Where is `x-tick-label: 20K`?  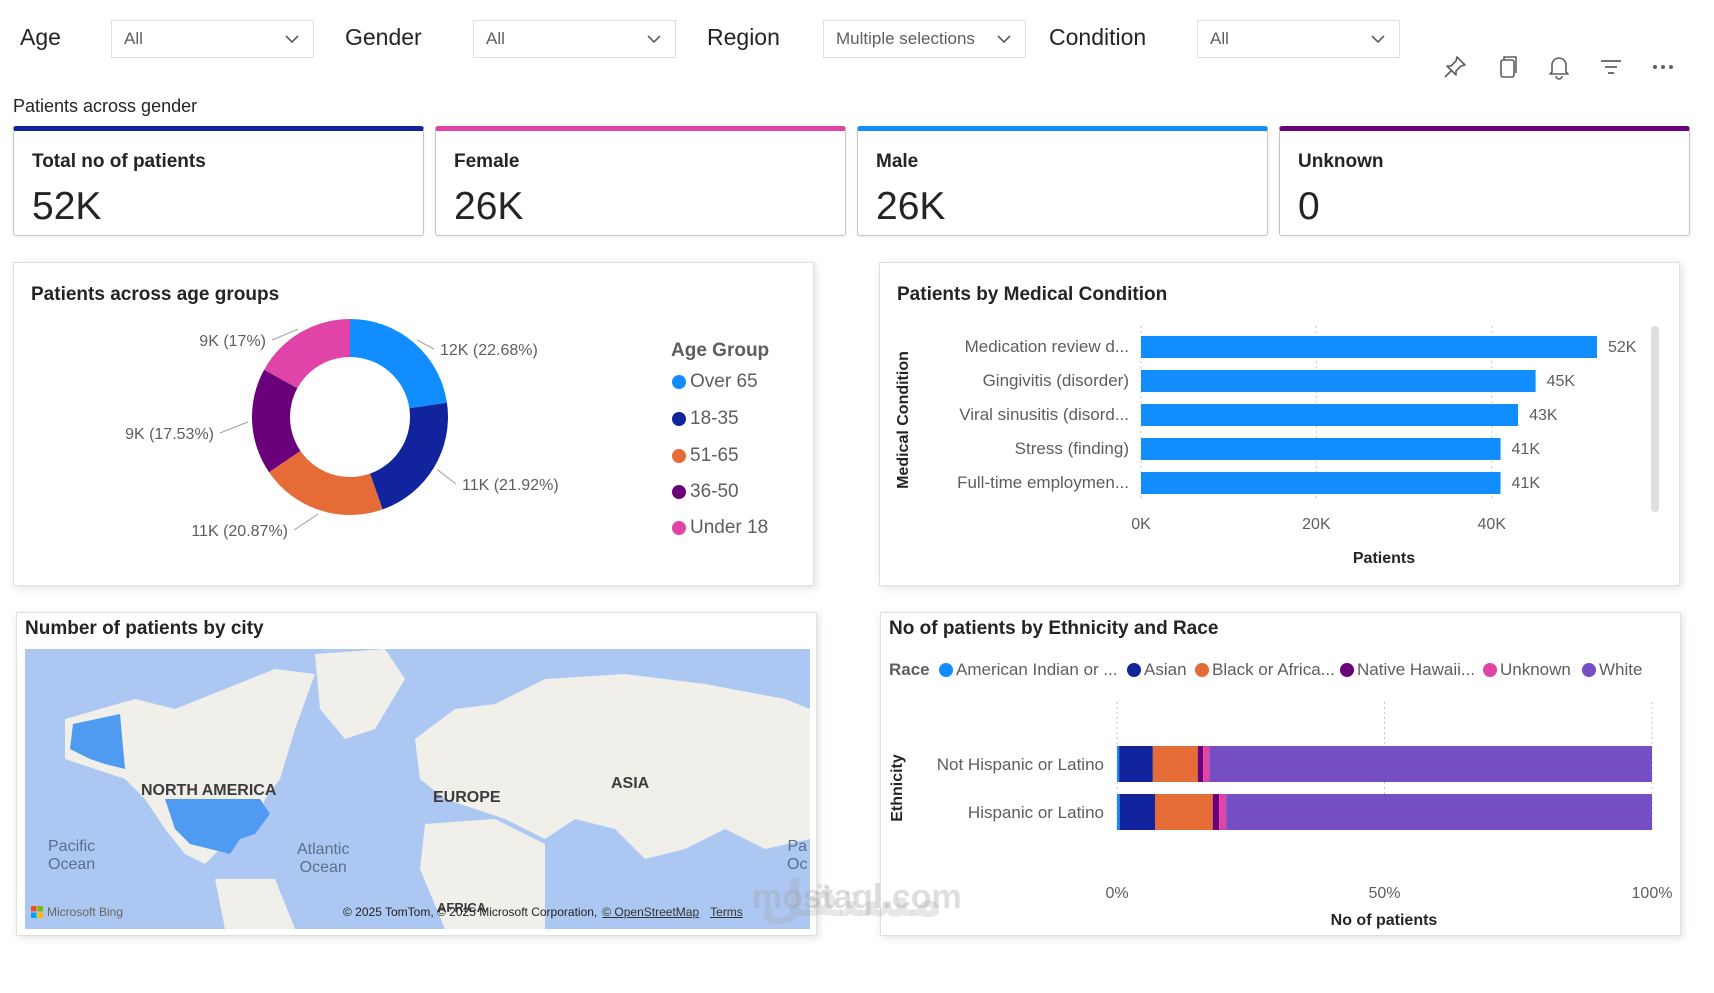
x-tick-label: 20K is located at coordinates (1316, 524).